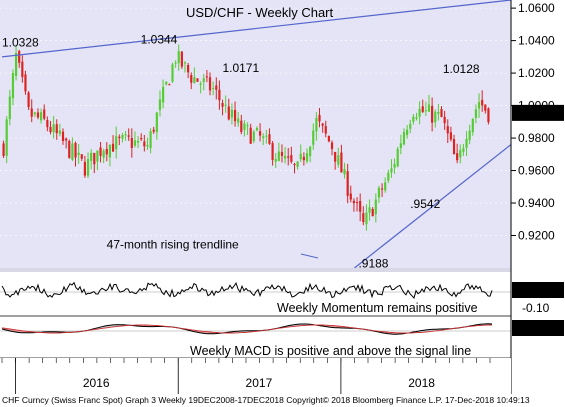  I want to click on momentum-y-axis: 0.0026 -0.10, so click(538, 298).